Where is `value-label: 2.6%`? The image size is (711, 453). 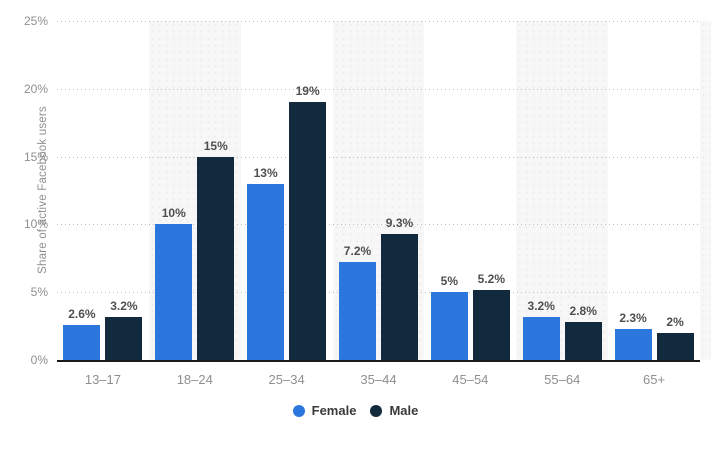 value-label: 2.6% is located at coordinates (82, 313).